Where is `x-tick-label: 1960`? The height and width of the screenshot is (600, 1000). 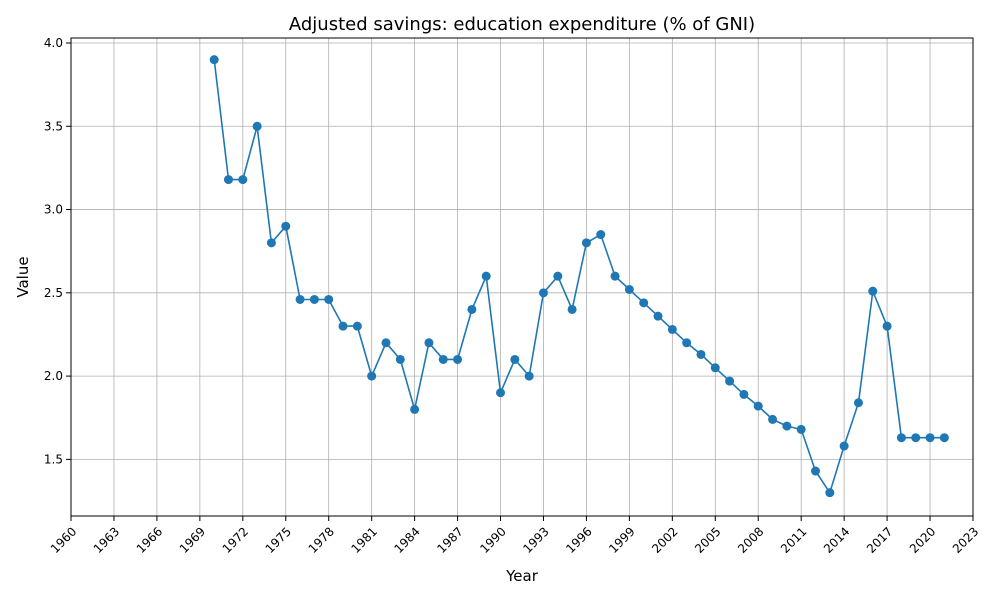
x-tick-label: 1960 is located at coordinates (63, 539).